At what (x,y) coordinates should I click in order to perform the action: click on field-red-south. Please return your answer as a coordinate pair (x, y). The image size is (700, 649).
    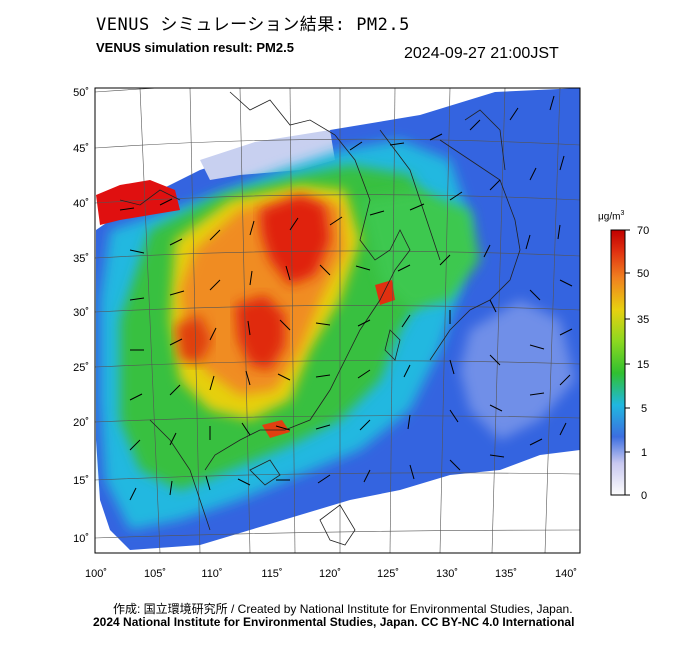
    Looking at the image, I should click on (276, 429).